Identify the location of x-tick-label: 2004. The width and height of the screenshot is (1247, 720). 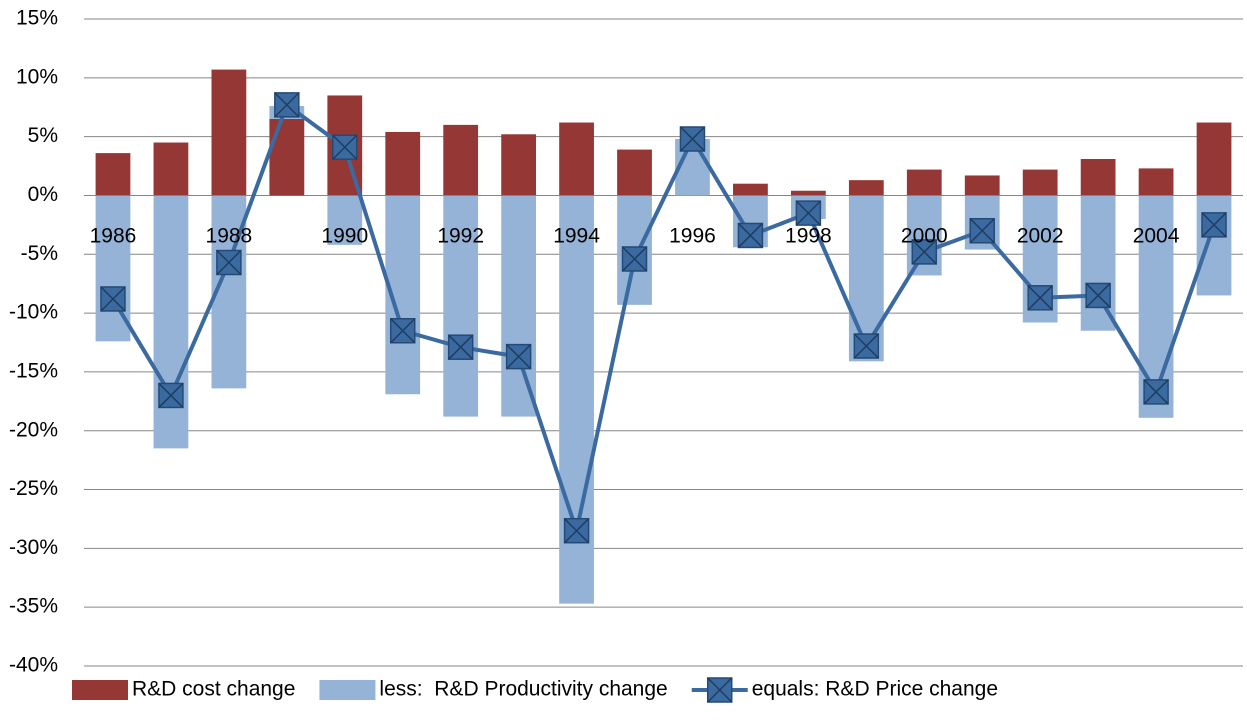
(1156, 236).